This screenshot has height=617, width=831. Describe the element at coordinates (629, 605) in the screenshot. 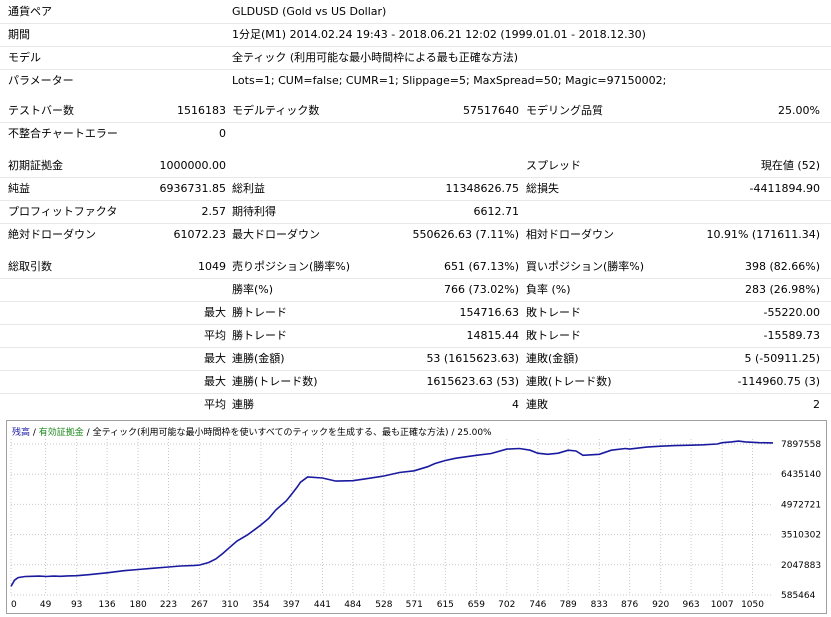

I see `x-tick-label: 876` at that location.